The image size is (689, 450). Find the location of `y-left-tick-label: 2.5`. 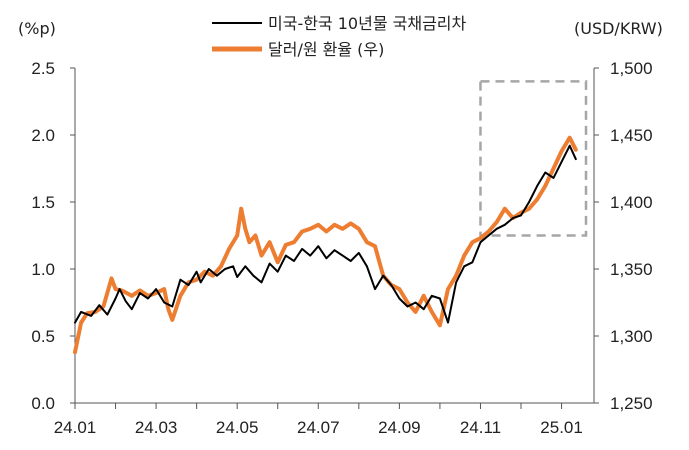

y-left-tick-label: 2.5 is located at coordinates (43, 68).